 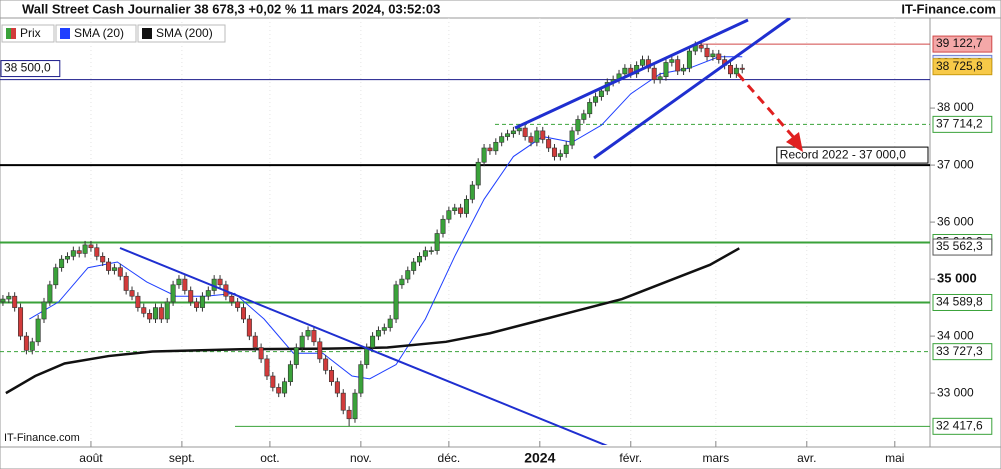 What do you see at coordinates (27, 68) in the screenshot?
I see `level-label: 38 500,0` at bounding box center [27, 68].